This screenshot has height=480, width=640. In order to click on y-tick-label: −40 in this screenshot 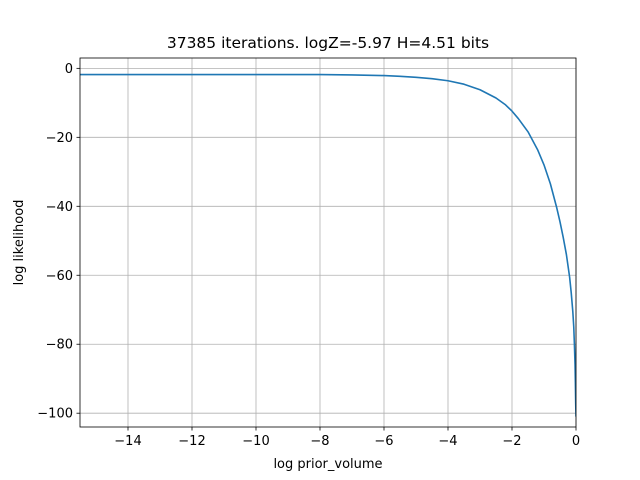, I will do `click(59, 207)`.